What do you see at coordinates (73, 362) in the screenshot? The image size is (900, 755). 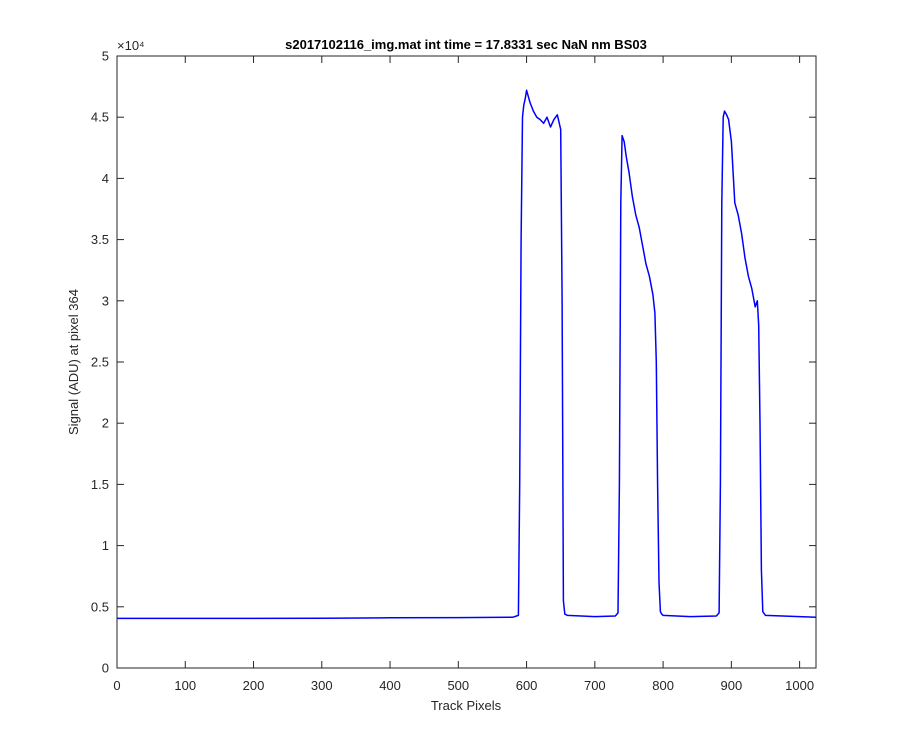 I see `y-axis-label: Signal (ADU) at pixel 364` at bounding box center [73, 362].